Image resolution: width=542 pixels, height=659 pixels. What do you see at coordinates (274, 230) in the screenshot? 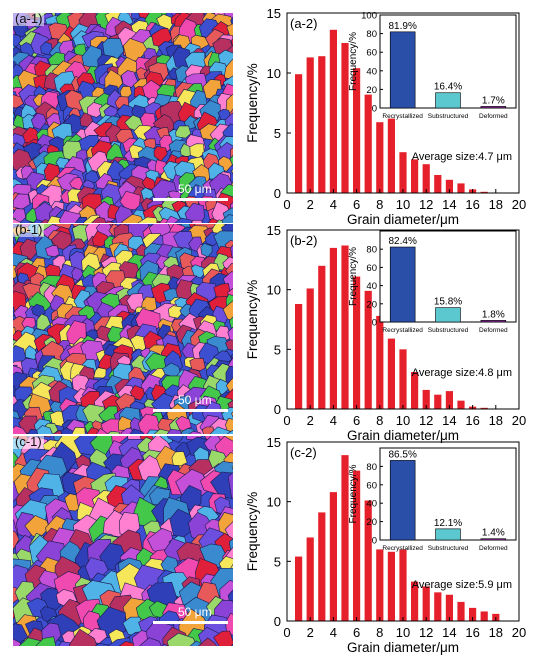
I see `y-tick-label: 15` at bounding box center [274, 230].